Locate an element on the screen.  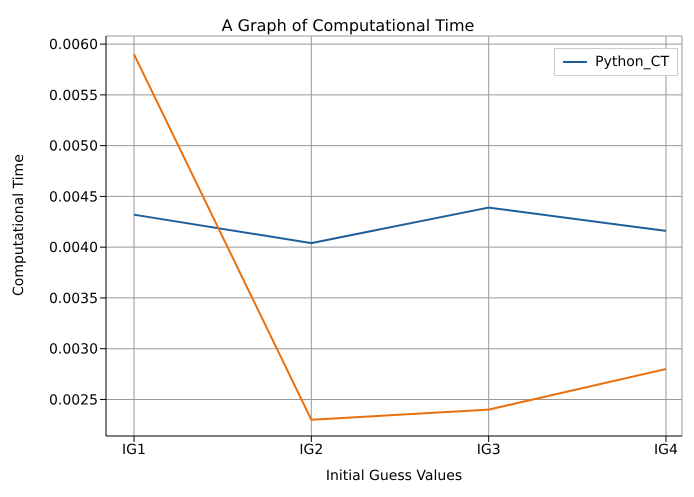
y-tick-label: 0.0045 is located at coordinates (73, 197).